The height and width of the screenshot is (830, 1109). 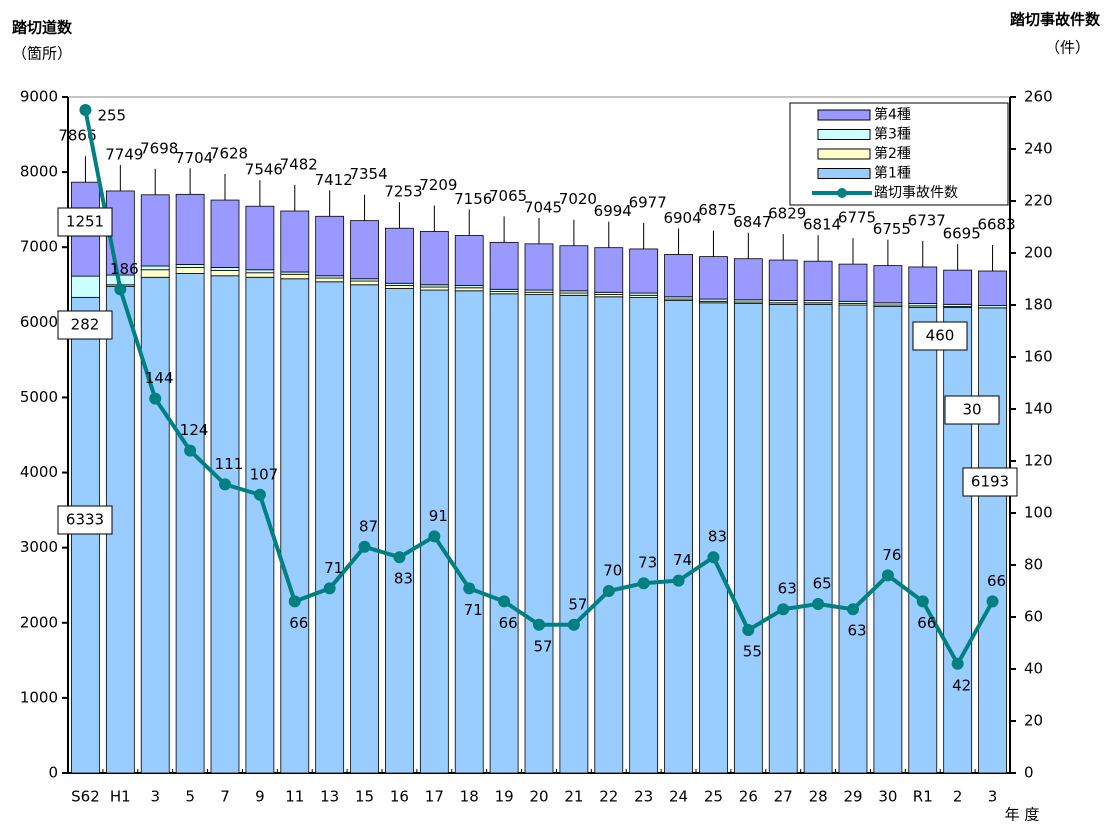 What do you see at coordinates (648, 202) in the screenshot?
I see `total-label: 6977` at bounding box center [648, 202].